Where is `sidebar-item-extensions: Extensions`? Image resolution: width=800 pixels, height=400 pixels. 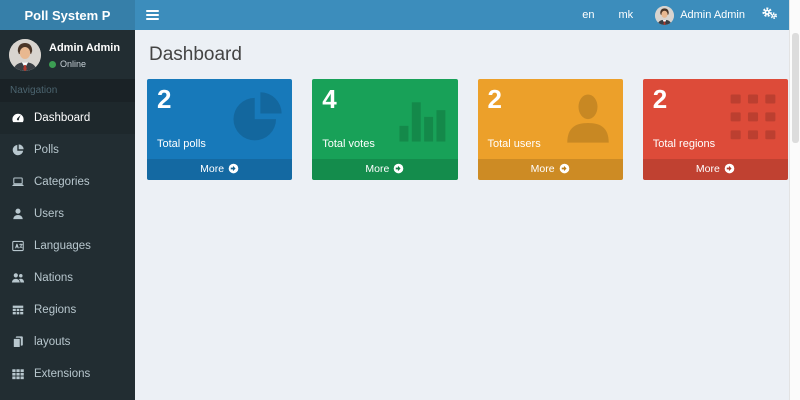
sidebar-item-extensions: Extensions is located at coordinates (67, 374).